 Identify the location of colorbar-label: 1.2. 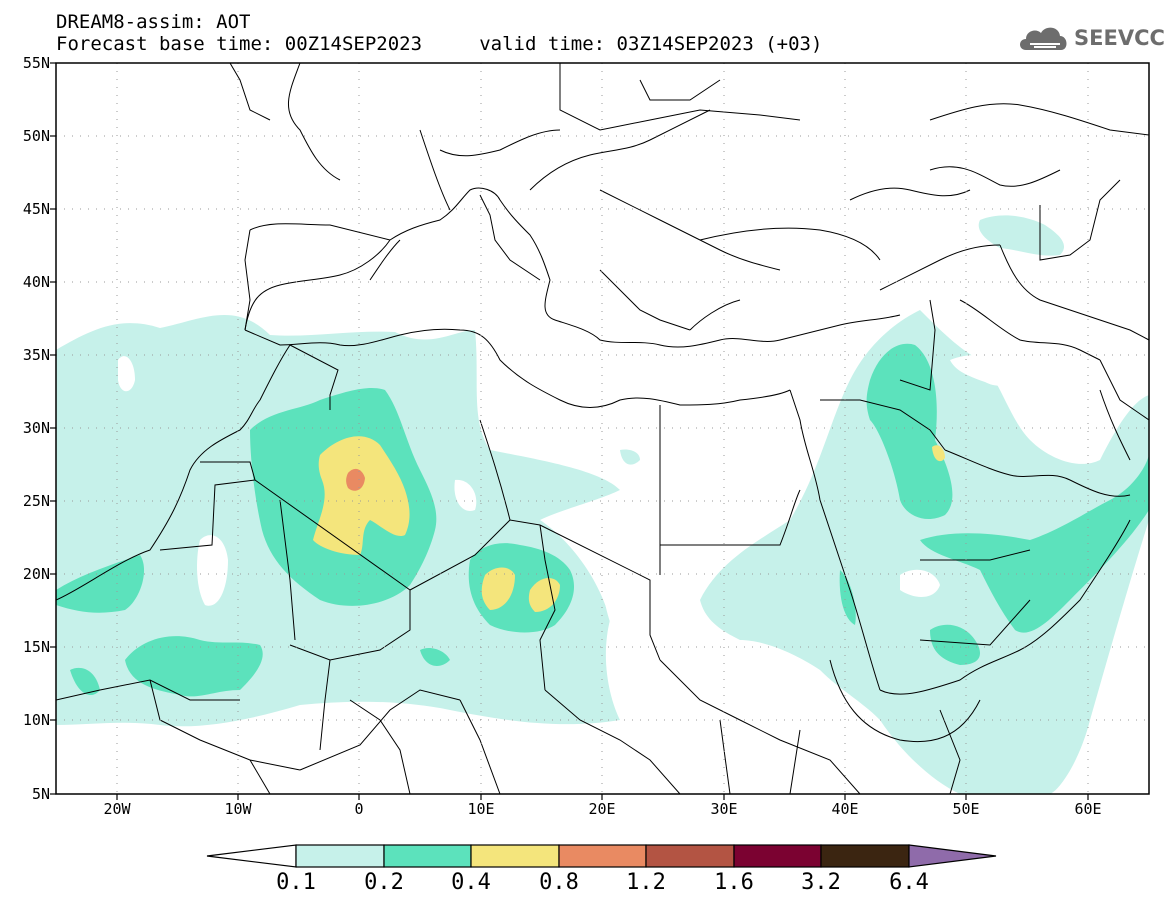
(646, 882).